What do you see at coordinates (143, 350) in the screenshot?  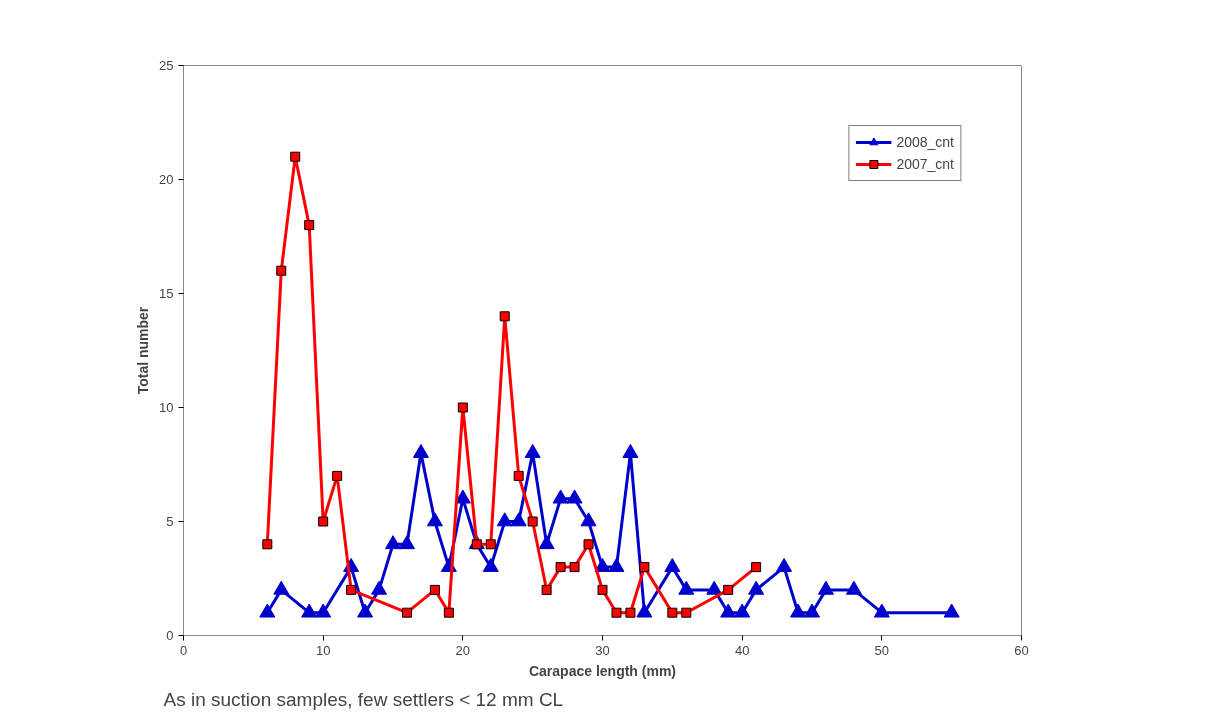 I see `y-axis-title: Total number` at bounding box center [143, 350].